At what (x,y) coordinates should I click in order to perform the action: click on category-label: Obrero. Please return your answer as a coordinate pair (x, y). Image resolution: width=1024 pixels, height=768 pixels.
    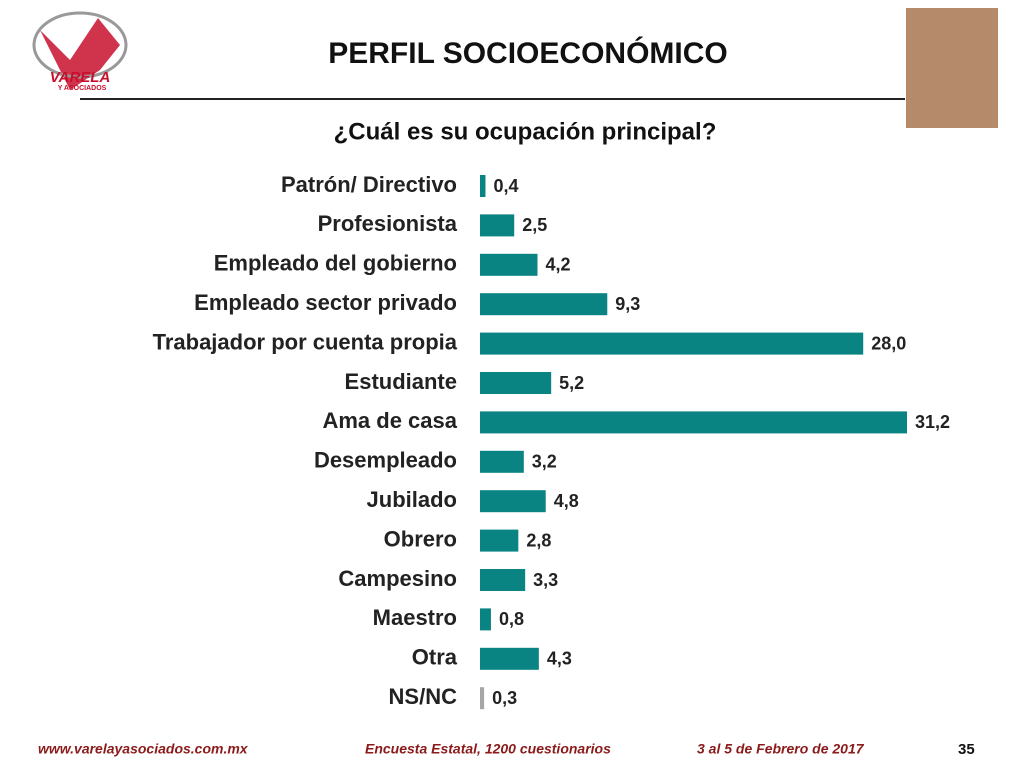
    Looking at the image, I should click on (420, 538).